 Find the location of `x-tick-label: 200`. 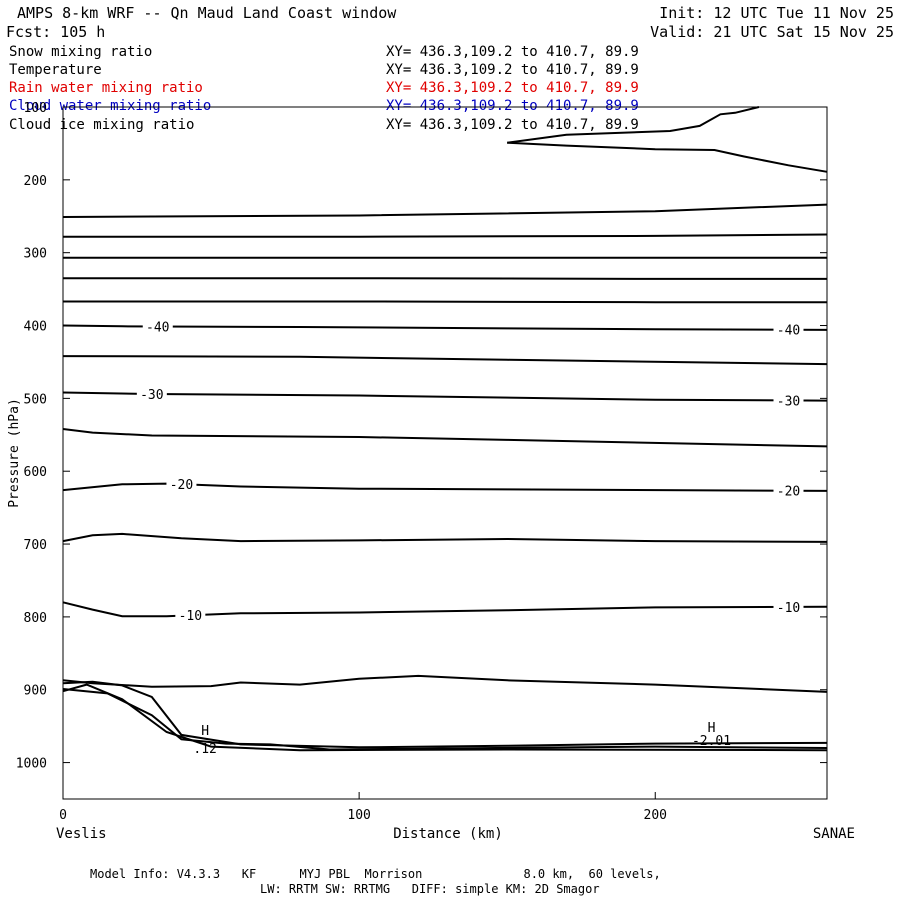

x-tick-label: 200 is located at coordinates (655, 815).